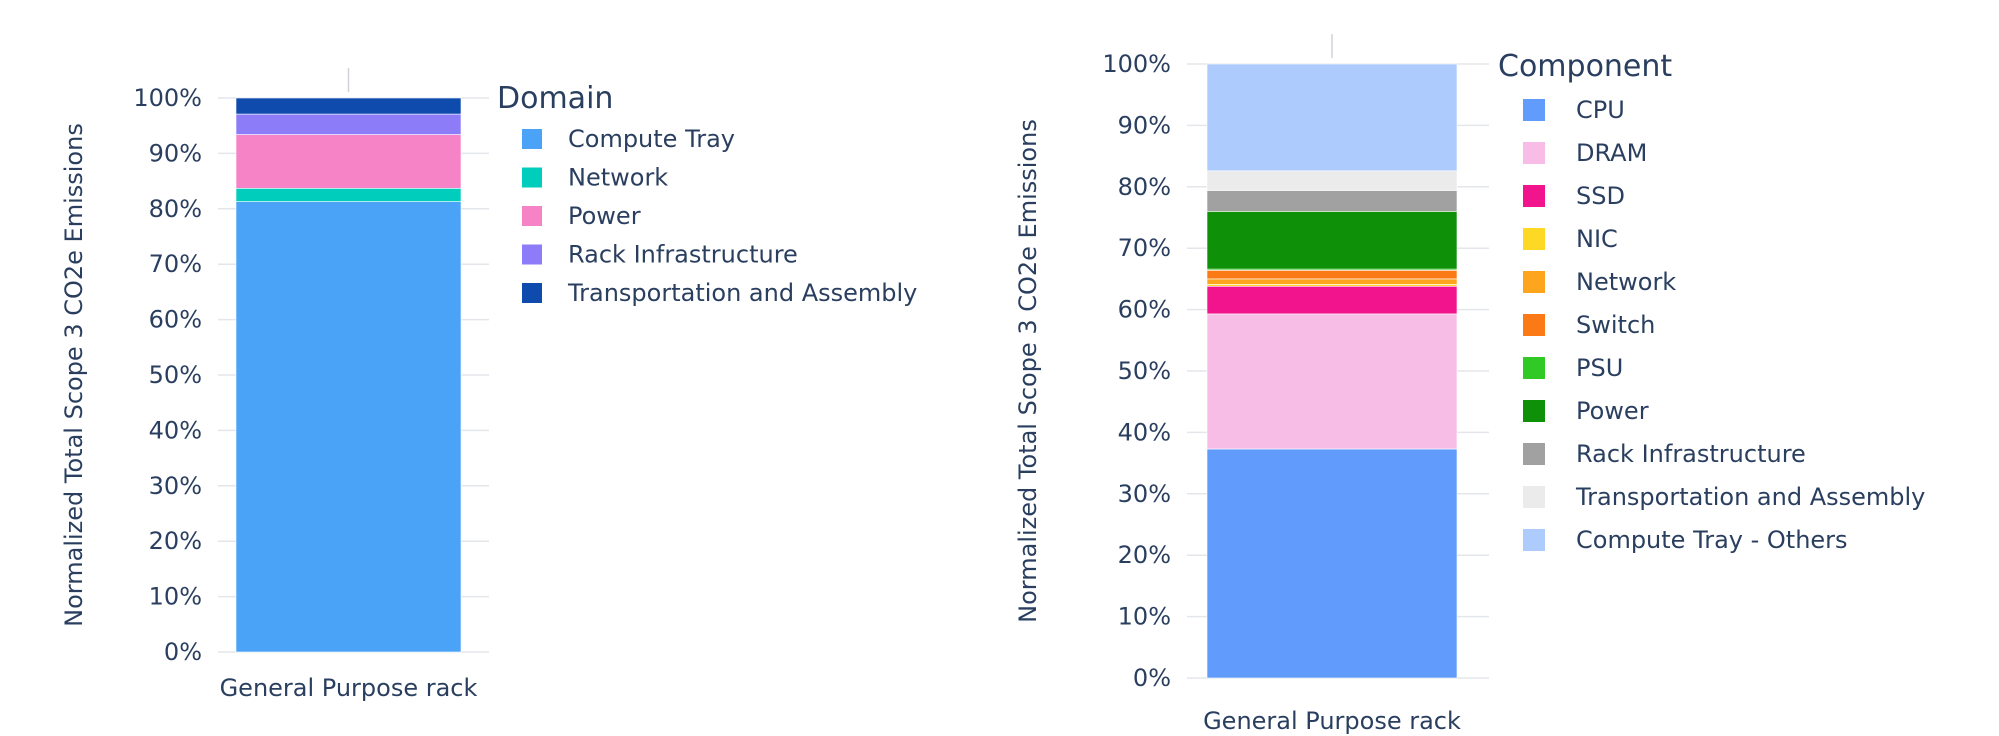 This screenshot has width=1999, height=736. I want to click on chart-1-y-tick-label: 50%, so click(175, 375).